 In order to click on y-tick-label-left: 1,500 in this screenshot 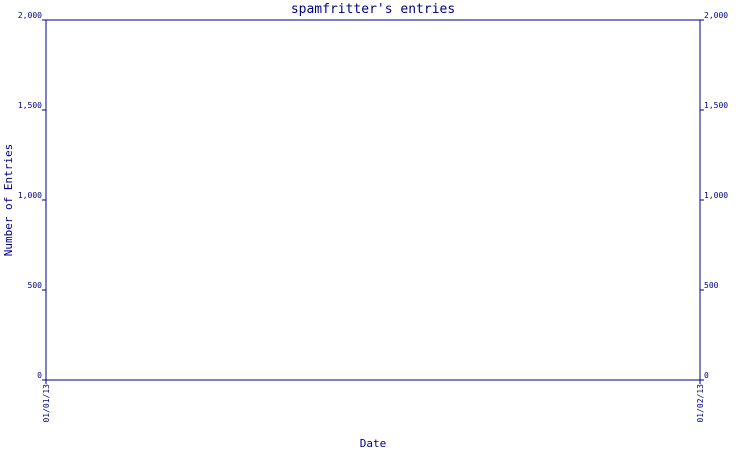, I will do `click(30, 105)`.